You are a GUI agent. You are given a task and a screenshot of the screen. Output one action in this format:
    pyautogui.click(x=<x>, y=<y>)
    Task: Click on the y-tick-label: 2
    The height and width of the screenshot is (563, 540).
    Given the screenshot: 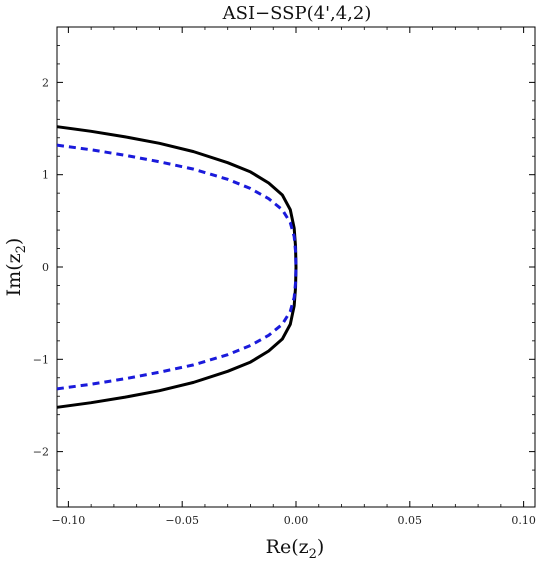 What is the action you would take?
    pyautogui.click(x=45, y=82)
    